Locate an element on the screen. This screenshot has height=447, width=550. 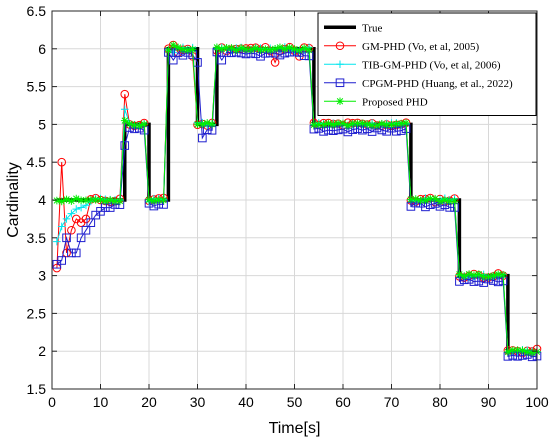
y-tick-label: 3 is located at coordinates (42, 276).